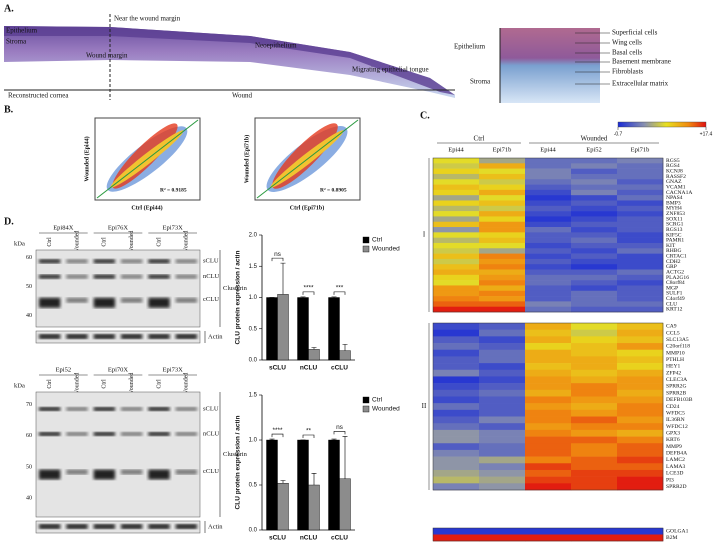 The height and width of the screenshot is (551, 728). Describe the element at coordinates (674, 230) in the screenshot. I see `label: RGS13` at that location.